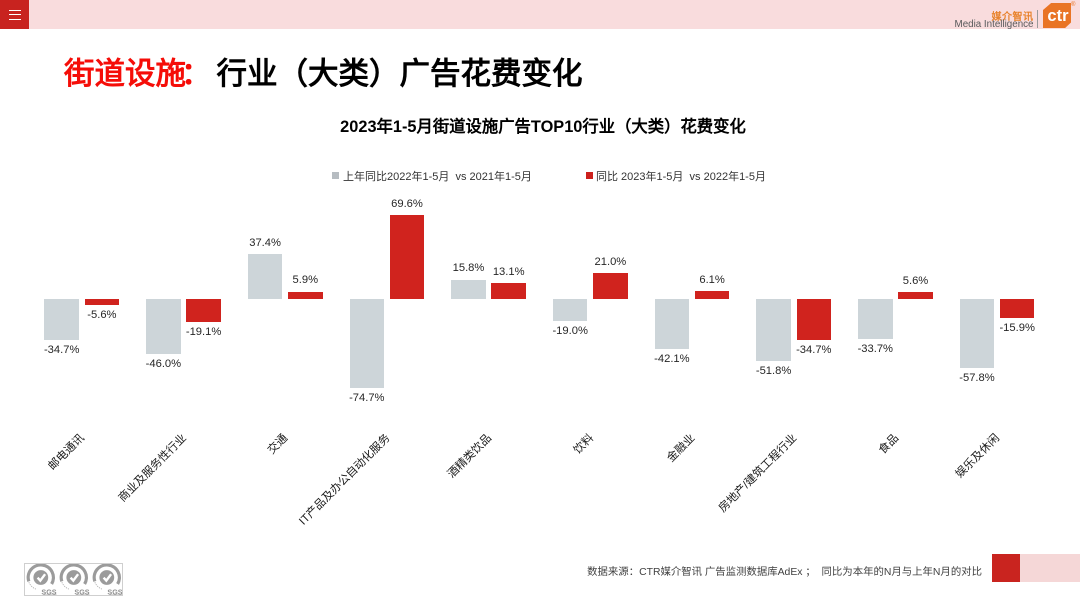 The height and width of the screenshot is (608, 1080). Describe the element at coordinates (48, 592) in the screenshot. I see `svg-text: SGS` at that location.